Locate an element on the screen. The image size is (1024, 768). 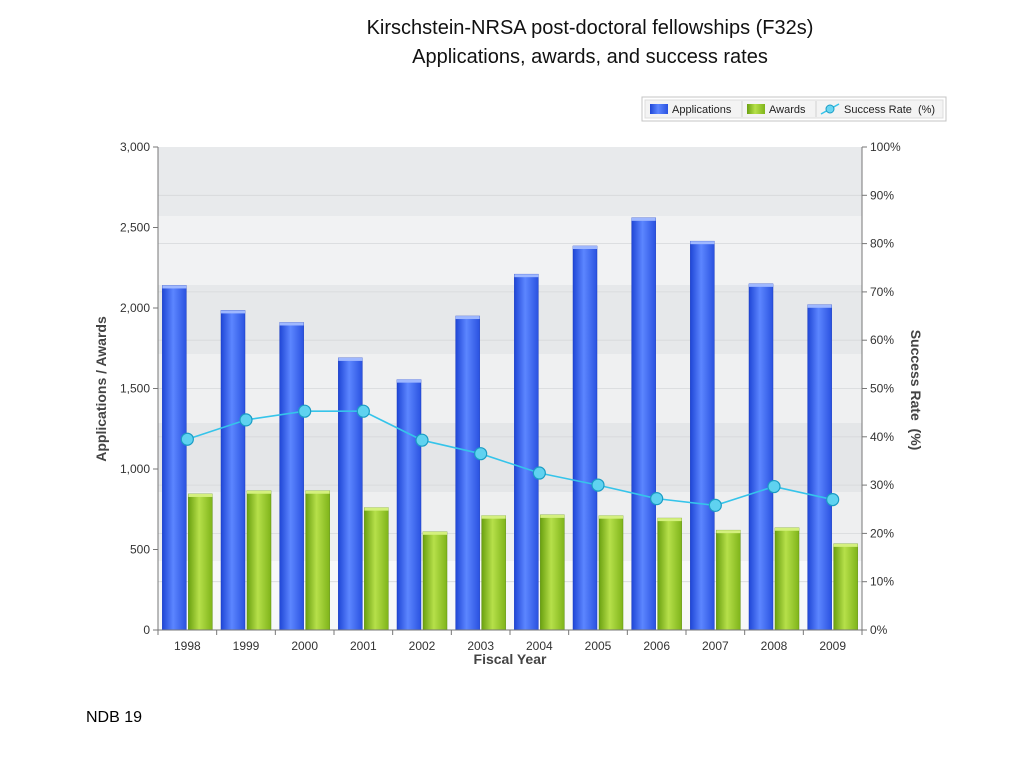
slide-footer-text: NDB 19 is located at coordinates (114, 717).